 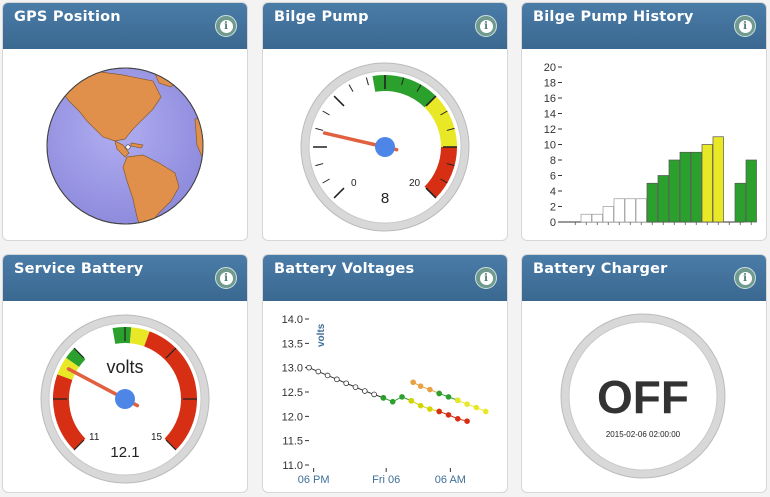 What do you see at coordinates (128, 147) in the screenshot?
I see `gps-position-marker` at bounding box center [128, 147].